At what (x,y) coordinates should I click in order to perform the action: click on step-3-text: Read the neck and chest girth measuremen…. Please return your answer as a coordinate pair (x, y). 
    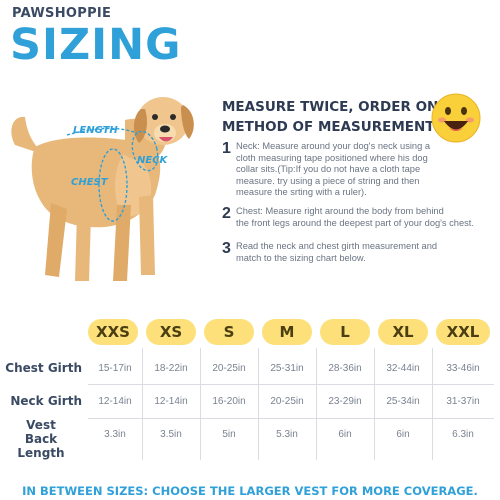
    Looking at the image, I should click on (337, 252).